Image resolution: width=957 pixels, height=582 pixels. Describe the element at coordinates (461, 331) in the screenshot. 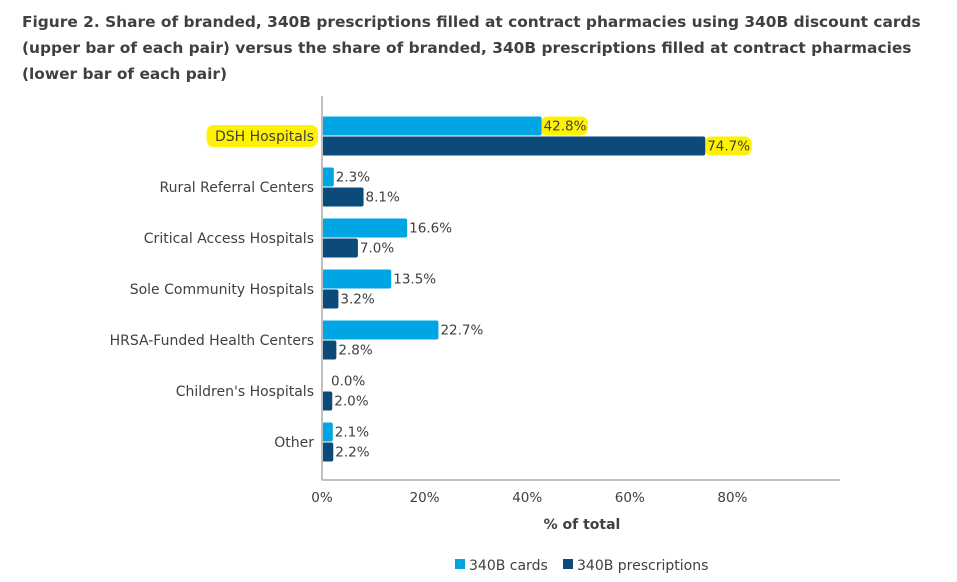

I see `data-label: 22.7%` at that location.